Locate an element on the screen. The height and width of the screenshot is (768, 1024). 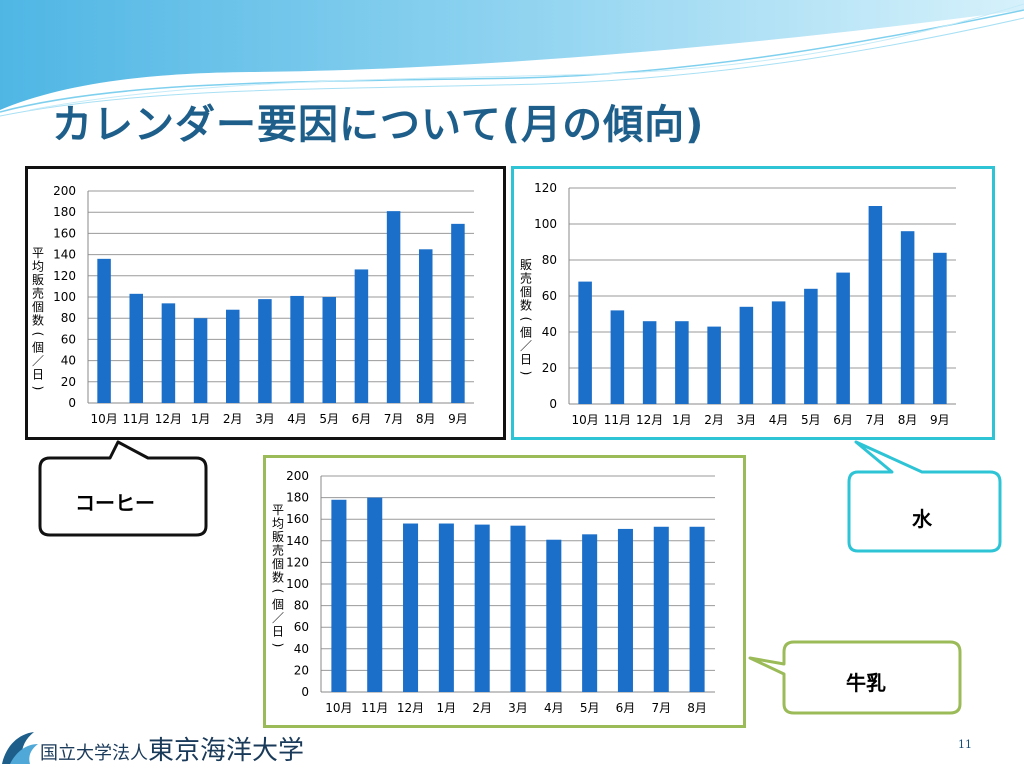
bar-milk-4月 is located at coordinates (554, 615).